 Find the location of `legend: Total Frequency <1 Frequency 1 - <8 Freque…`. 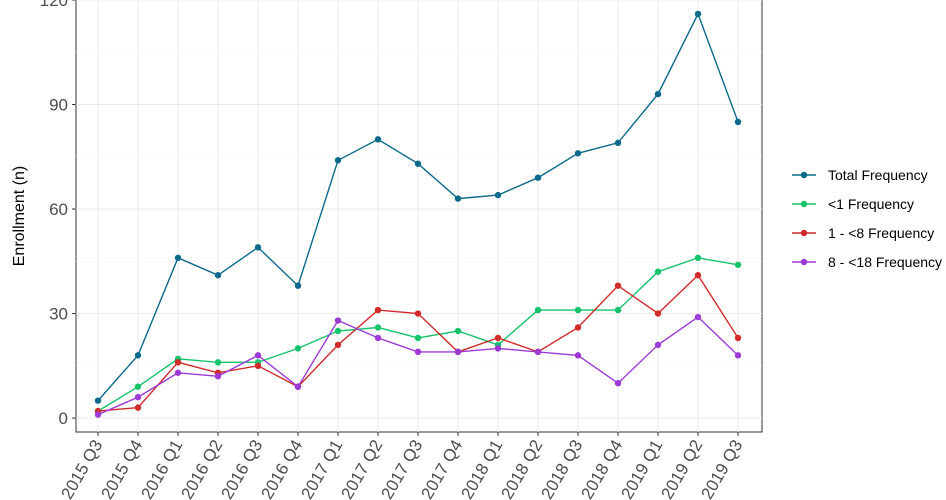

legend: Total Frequency <1 Frequency 1 - <8 Freque… is located at coordinates (867, 218).